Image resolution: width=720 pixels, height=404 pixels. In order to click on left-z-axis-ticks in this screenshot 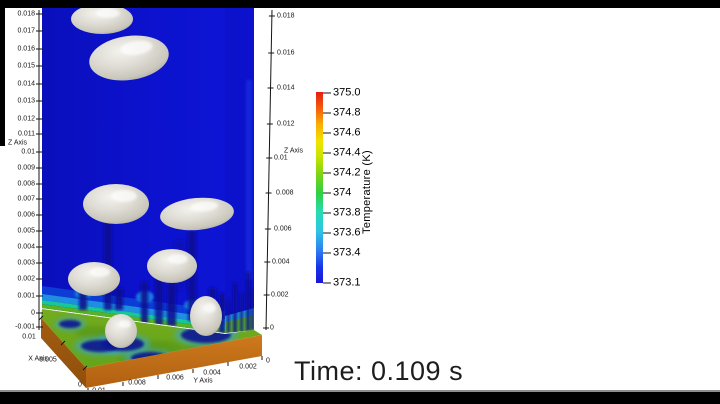, I will do `click(39, 170)`.